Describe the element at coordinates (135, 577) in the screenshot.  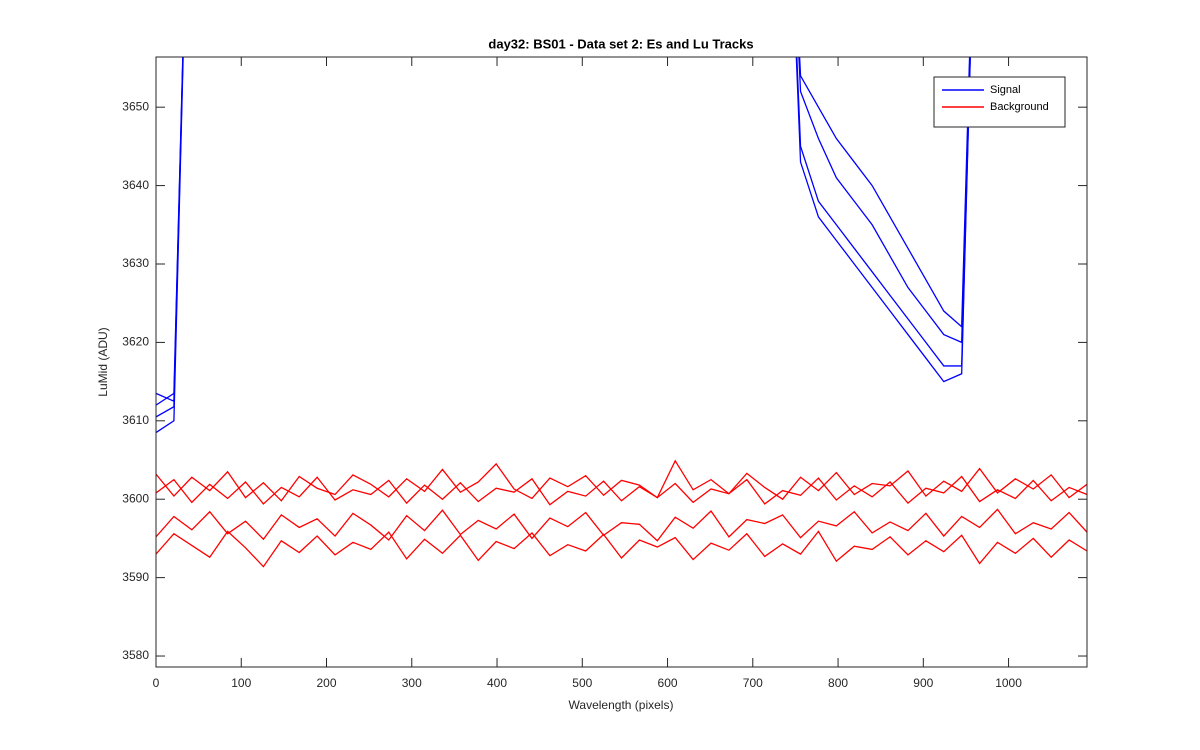
I see `y-tick-label: 3590` at that location.